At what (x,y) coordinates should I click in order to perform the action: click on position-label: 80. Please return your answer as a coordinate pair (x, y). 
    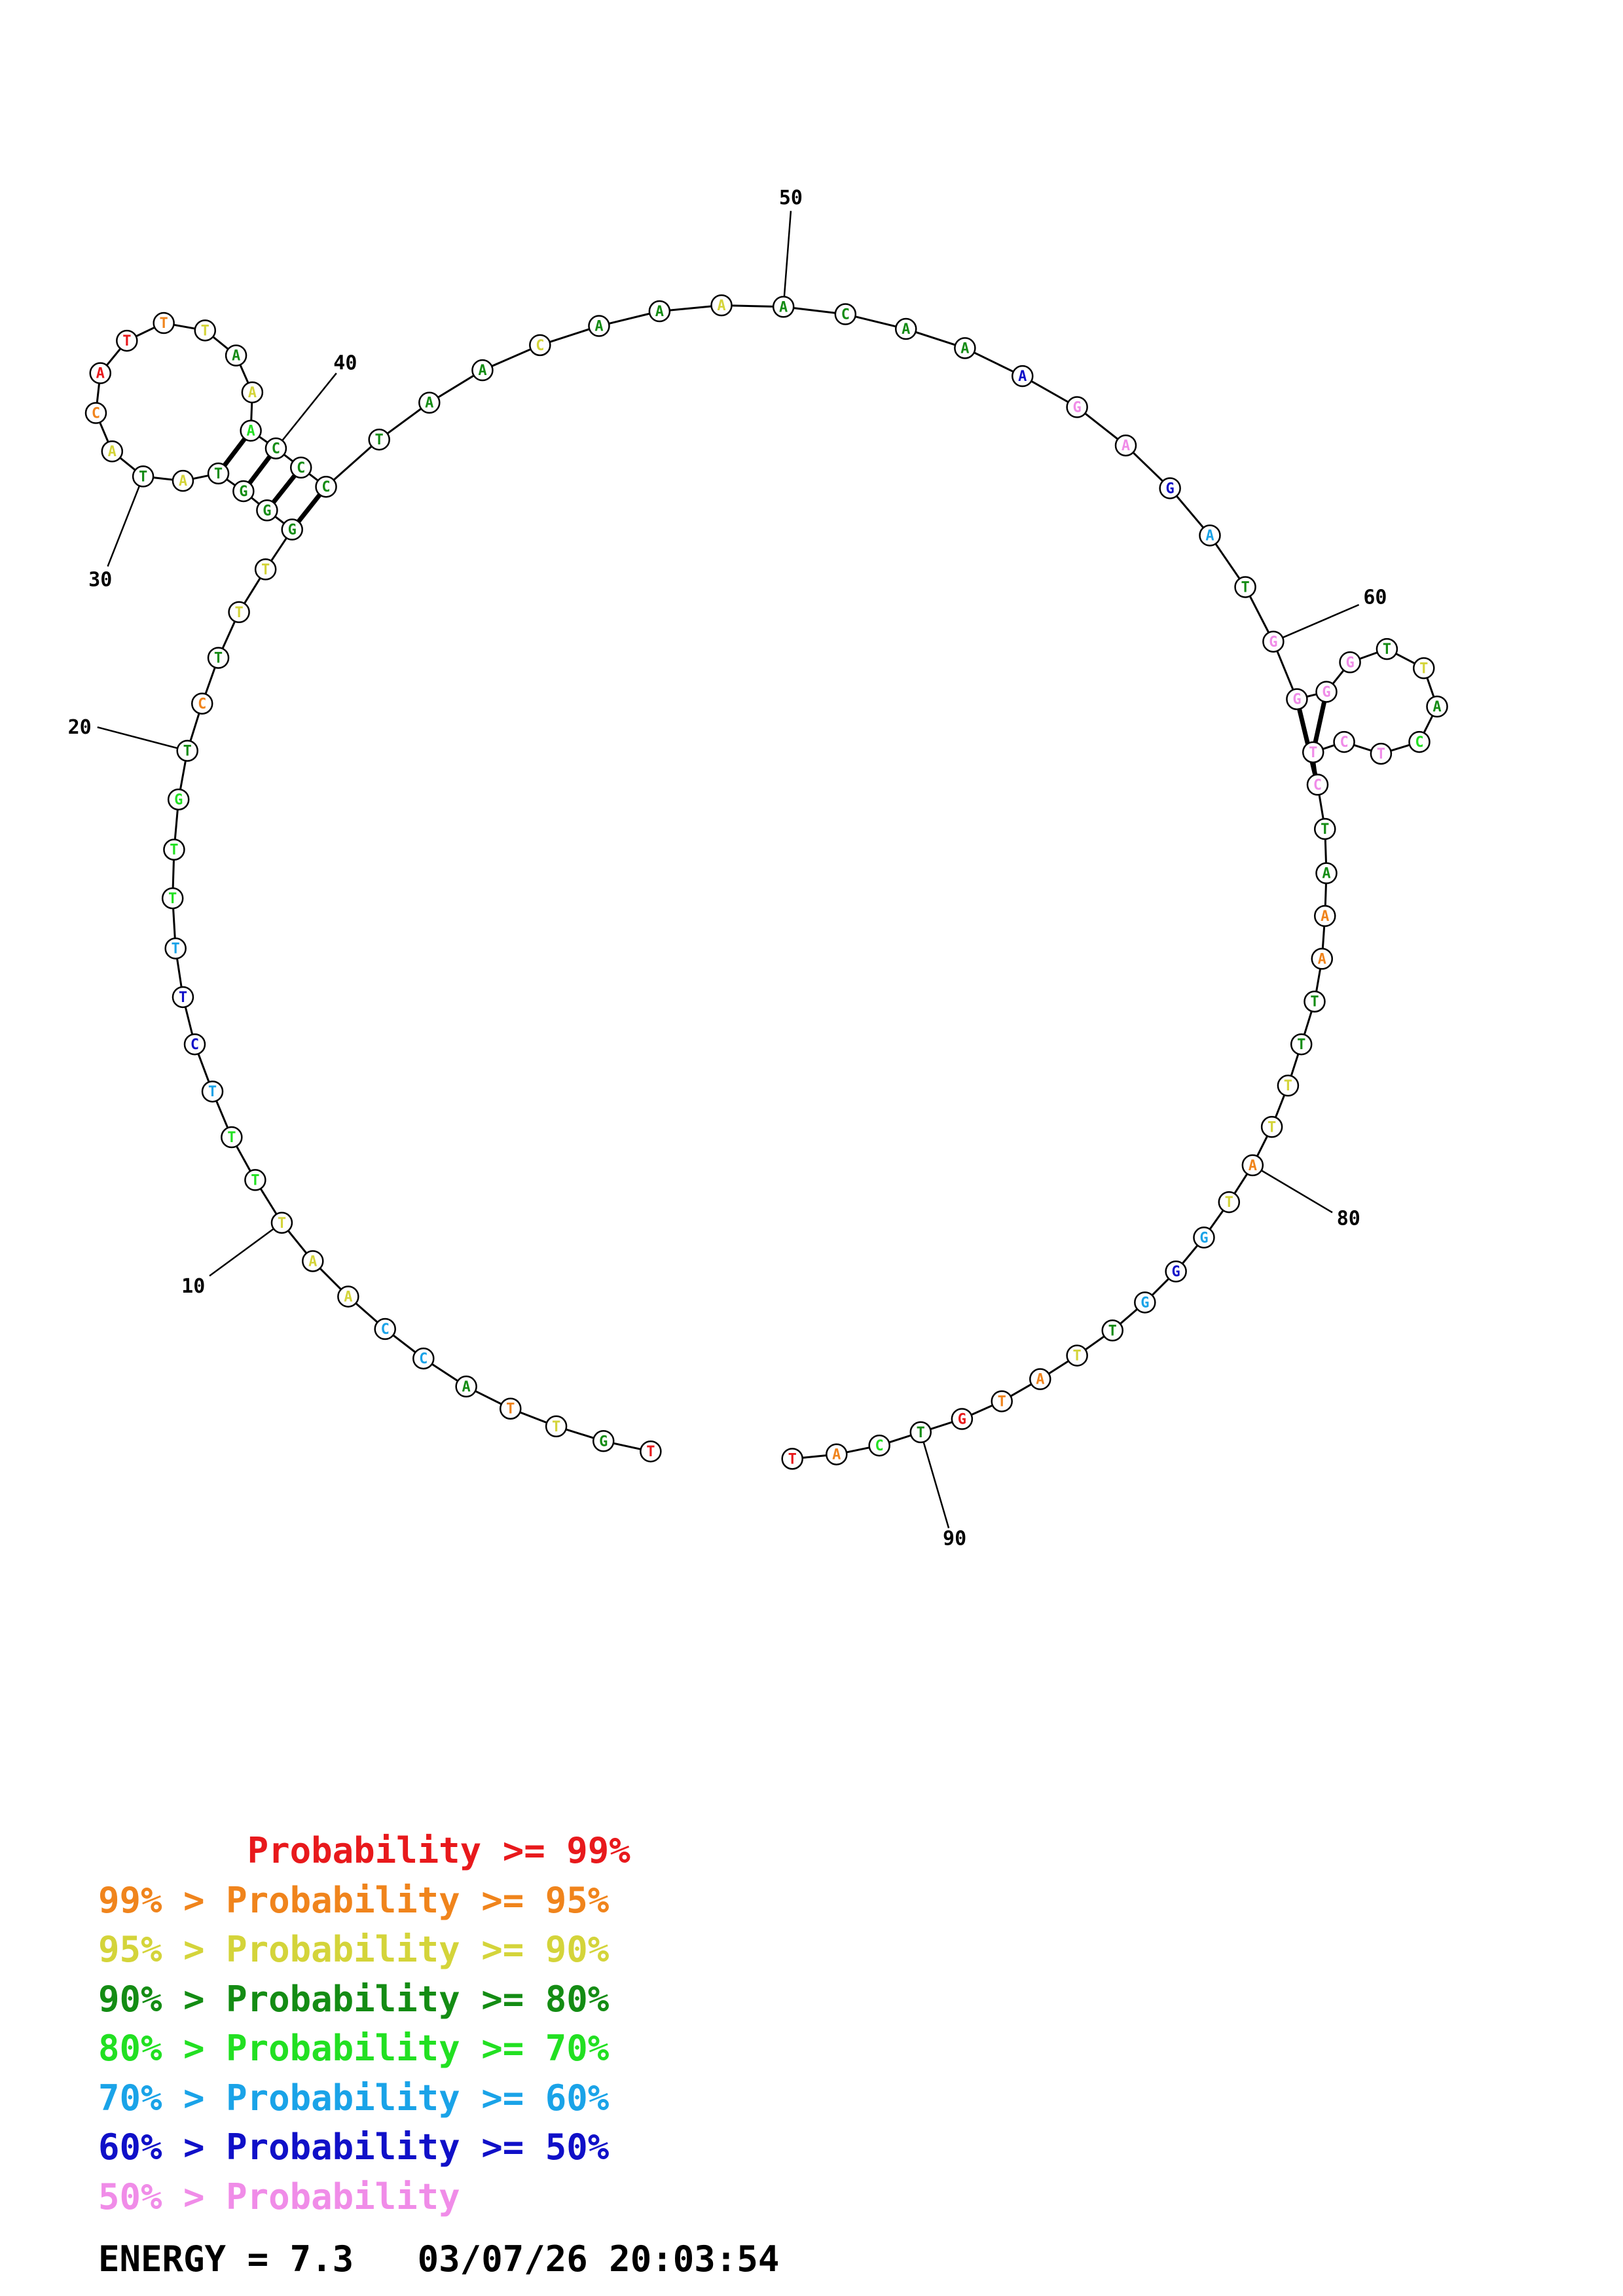
    Looking at the image, I should click on (1348, 1219).